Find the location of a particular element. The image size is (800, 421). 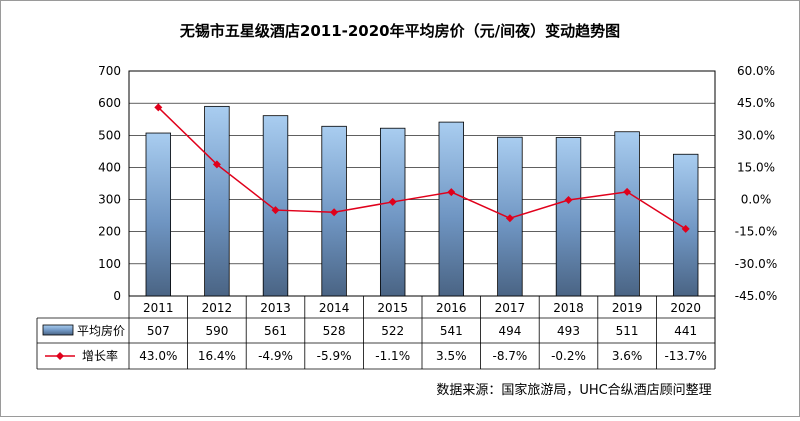

legend-swatch-marker is located at coordinates (60, 356).